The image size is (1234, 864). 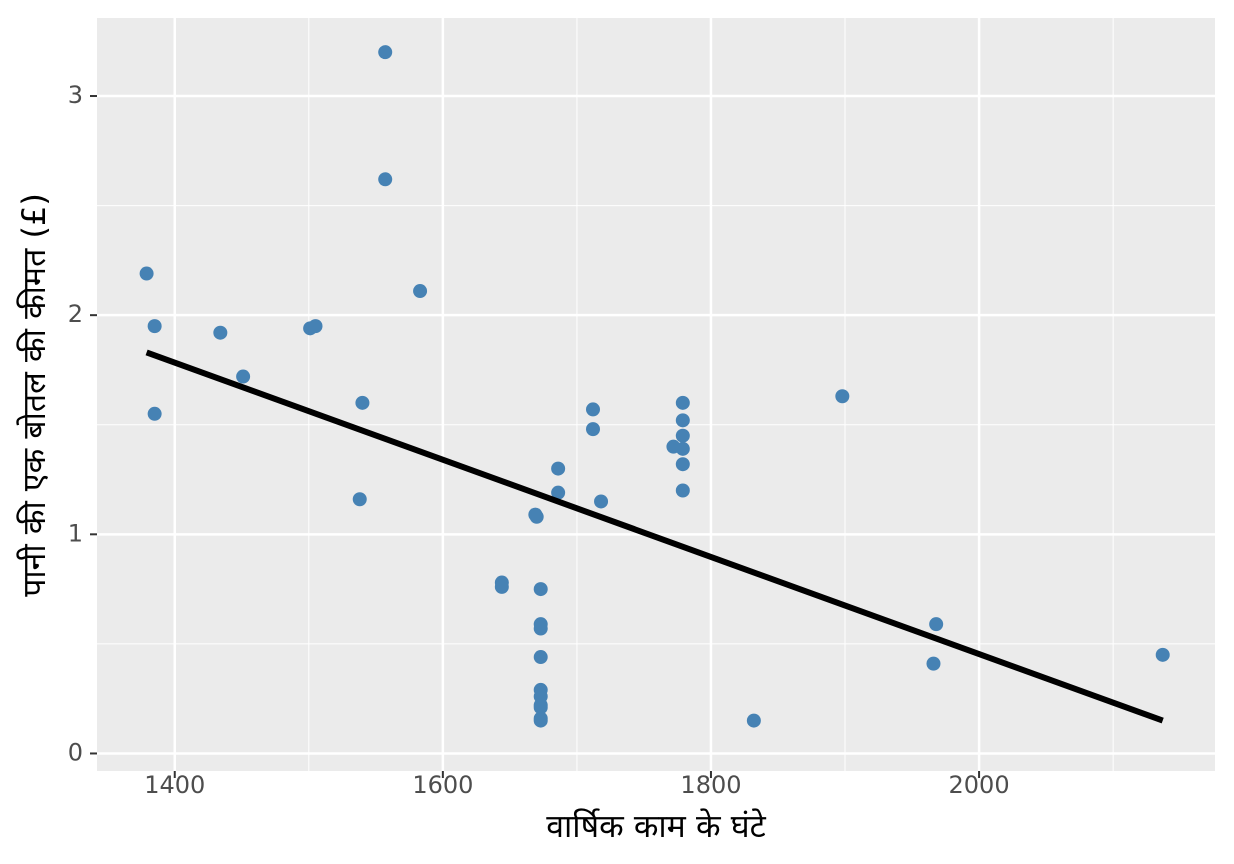 What do you see at coordinates (656, 826) in the screenshot?
I see `x-axis-label: वार्षिक काम के घंटे` at bounding box center [656, 826].